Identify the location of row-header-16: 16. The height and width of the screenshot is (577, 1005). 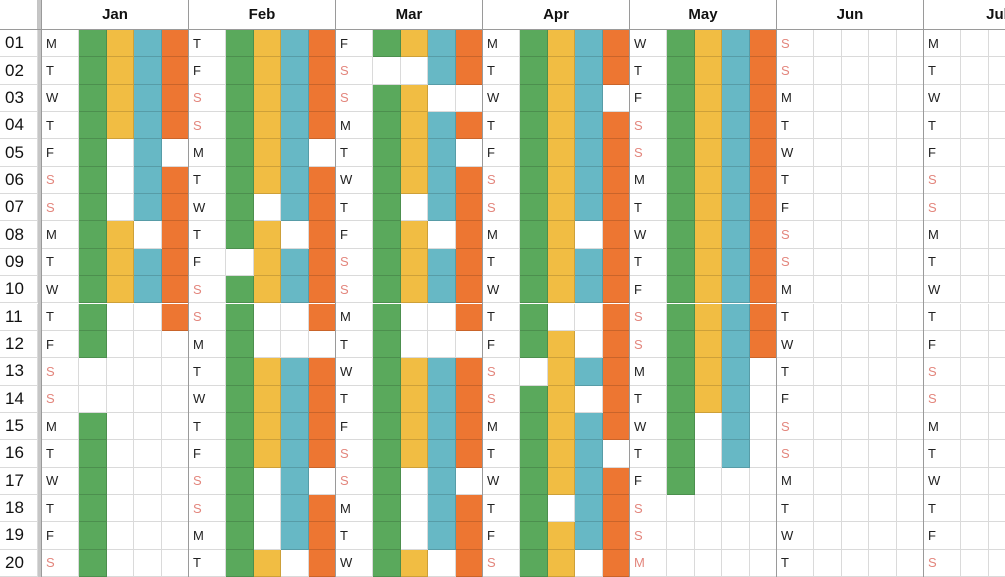
(19, 454).